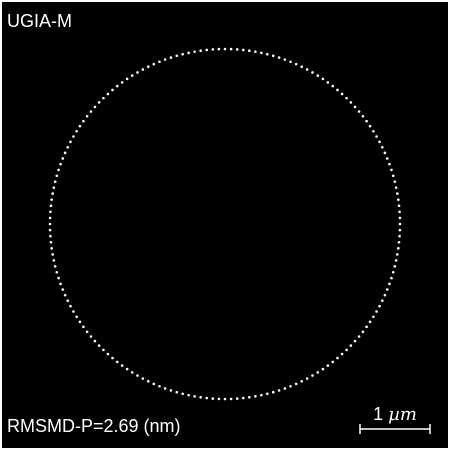 The image size is (450, 450). Describe the element at coordinates (378, 414) in the screenshot. I see `scale-bar-value: 1` at that location.